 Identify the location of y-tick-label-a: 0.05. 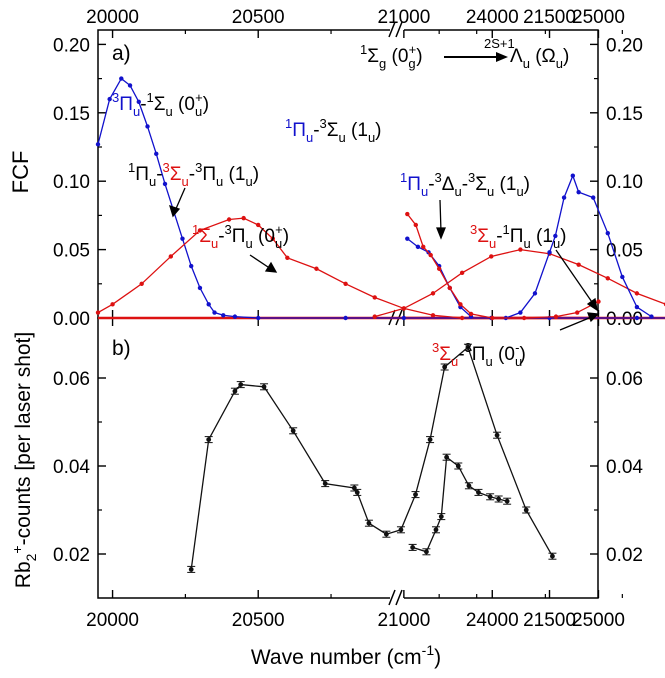
(71, 251).